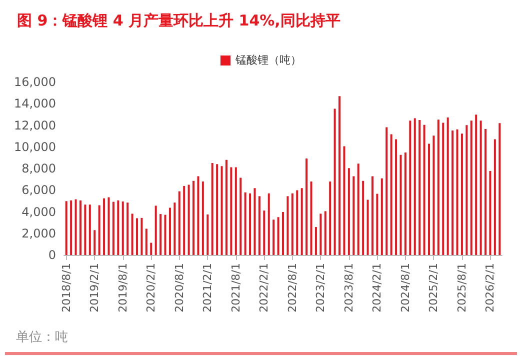  What do you see at coordinates (42, 337) in the screenshot?
I see `text: 单位：吨` at bounding box center [42, 337].